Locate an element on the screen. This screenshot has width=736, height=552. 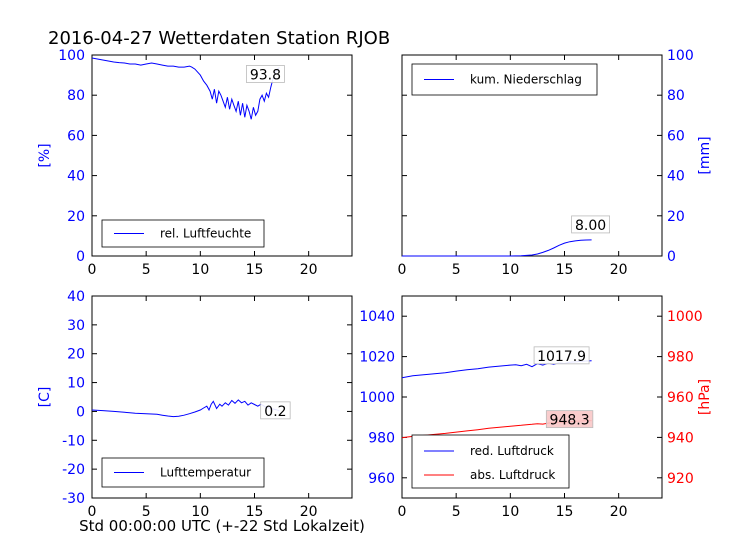
legend-entry: Lufttemperatur is located at coordinates (205, 473).